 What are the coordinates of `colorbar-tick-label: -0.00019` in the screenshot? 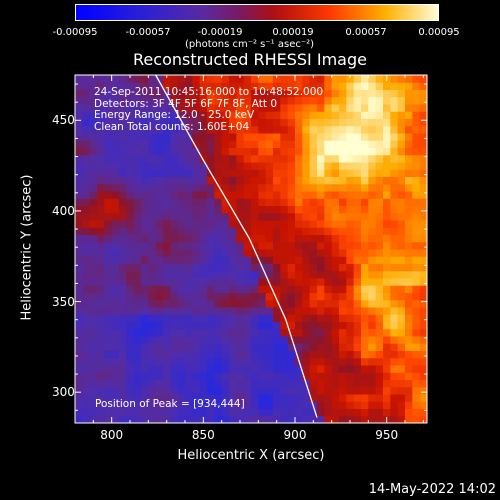 It's located at (220, 32).